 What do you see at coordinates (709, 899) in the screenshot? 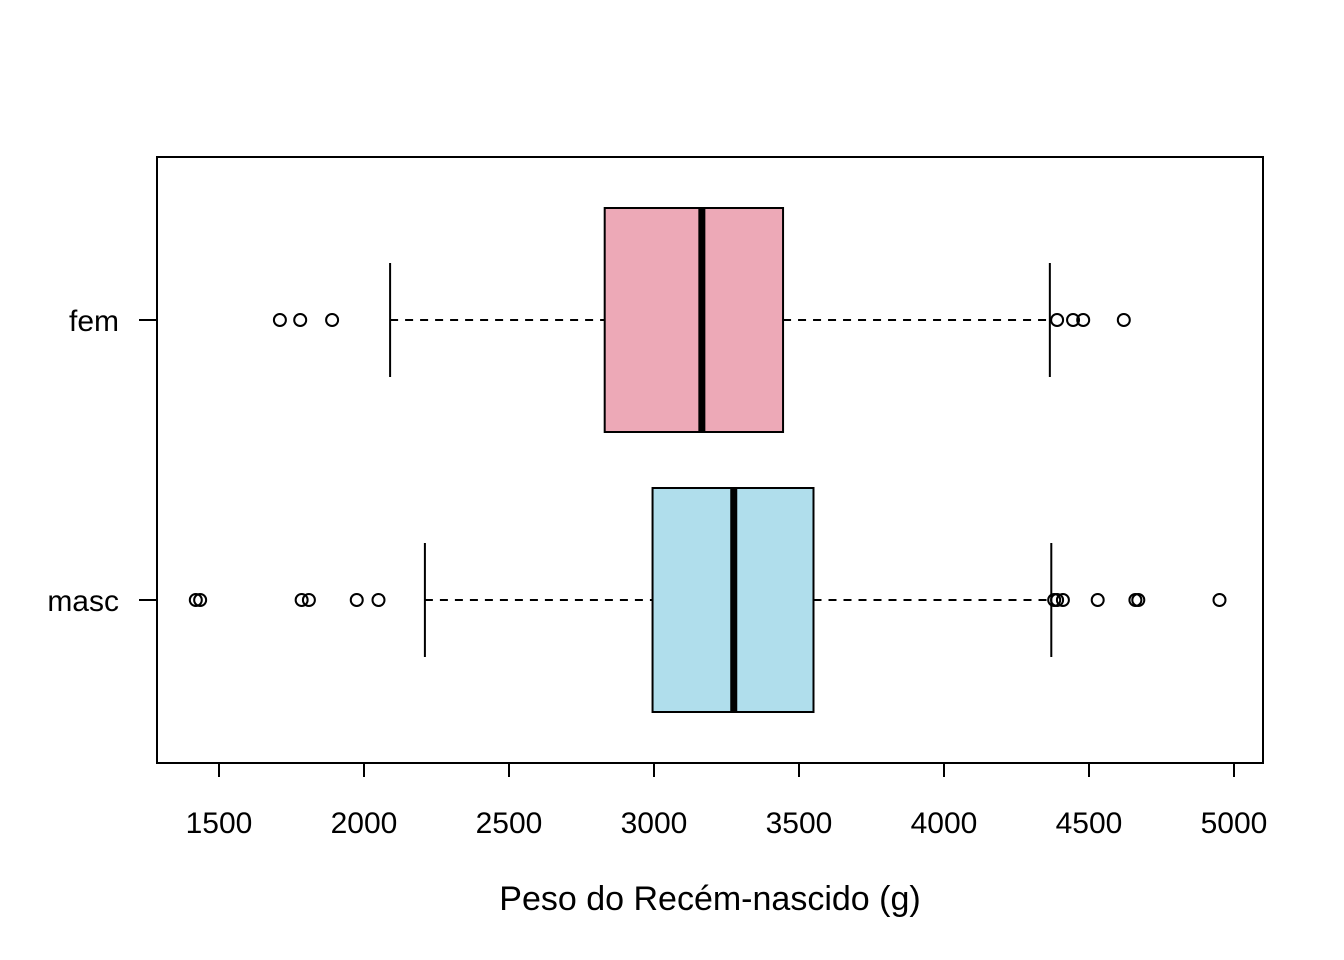
I see `x-axis-label: Peso do Recém-nascido (g)` at bounding box center [709, 899].